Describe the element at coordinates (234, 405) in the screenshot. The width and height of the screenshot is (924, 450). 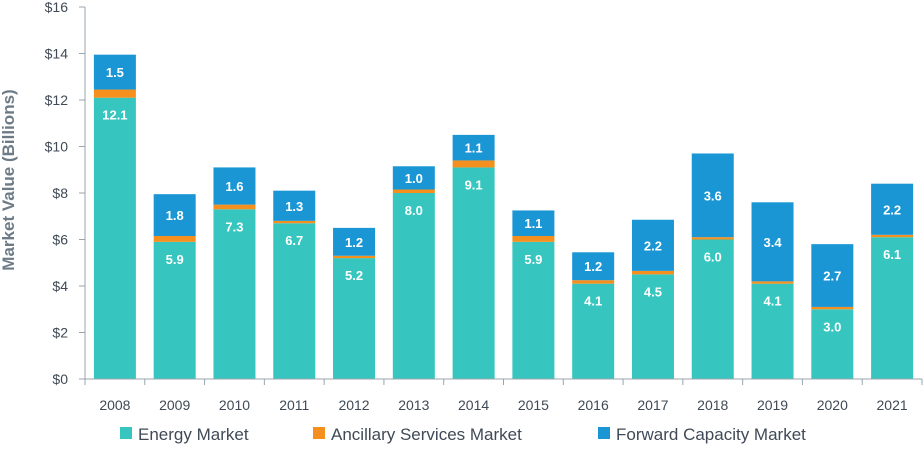
I see `x-tick-label: 2010` at that location.